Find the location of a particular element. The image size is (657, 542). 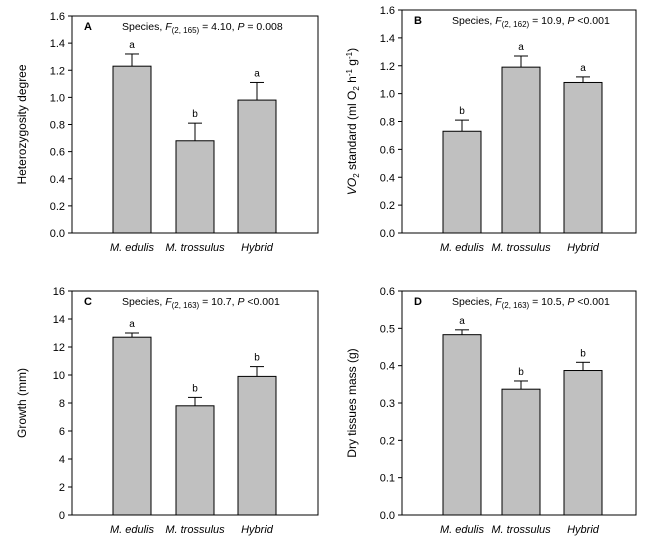

y-label-part: ) is located at coordinates (352, 50).